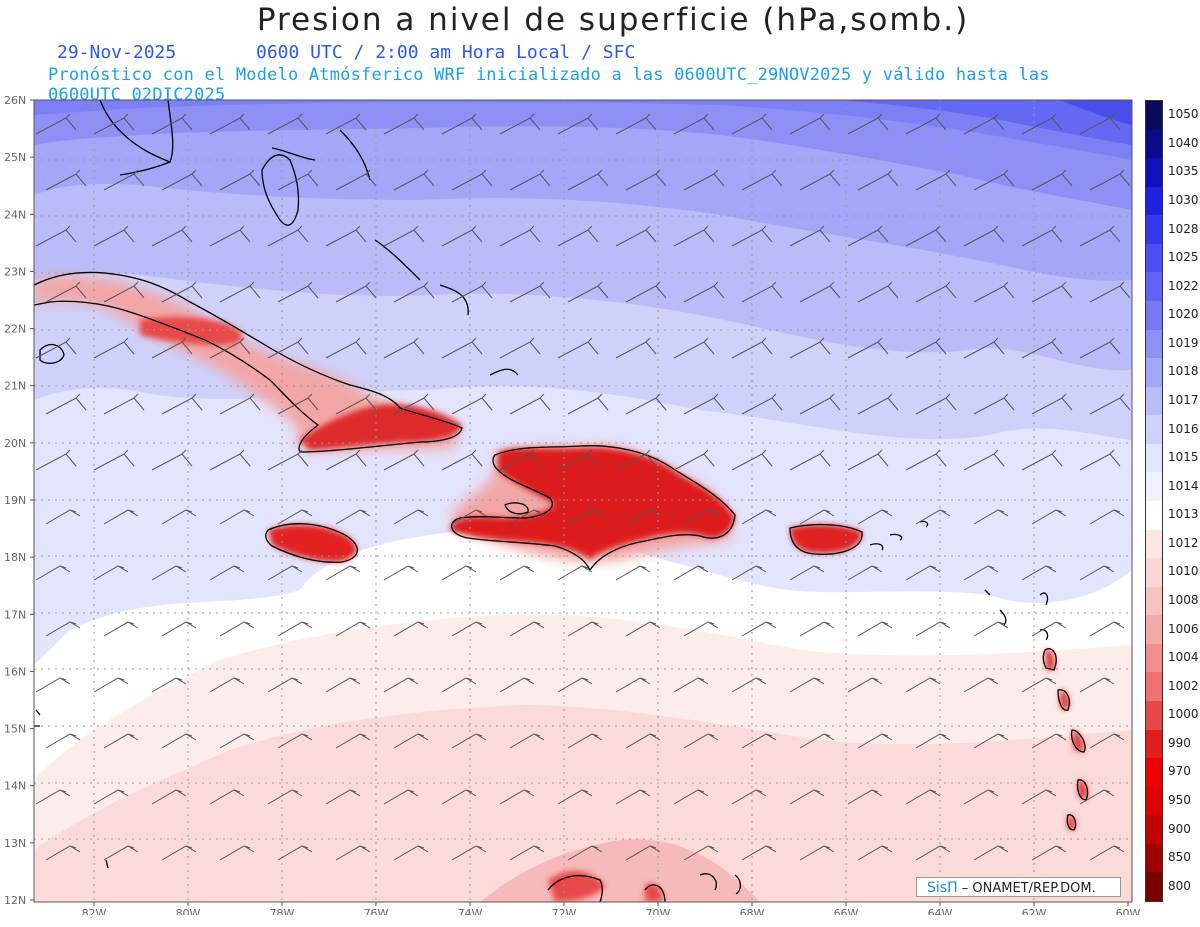 Image resolution: width=1200 pixels, height=927 pixels. I want to click on color-scale-label: 1022, so click(1183, 285).